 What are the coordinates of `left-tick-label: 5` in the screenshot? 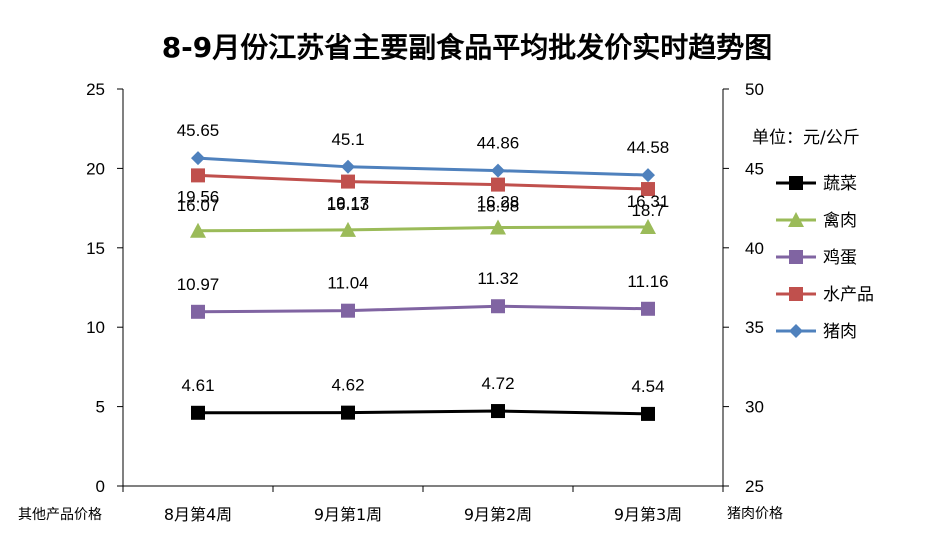 It's located at (100, 407).